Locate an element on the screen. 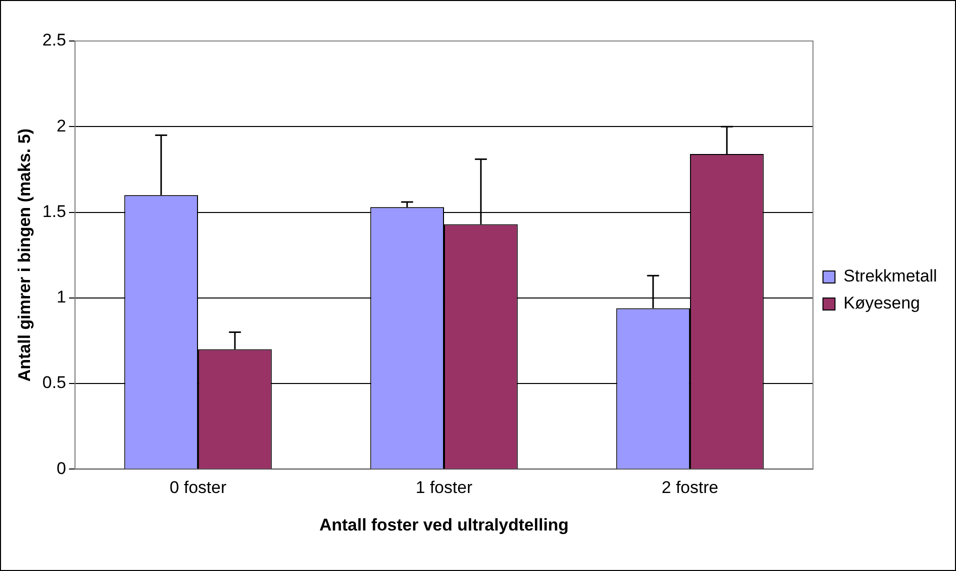 This screenshot has height=571, width=956. x-tick-label: 2 fostre is located at coordinates (690, 488).